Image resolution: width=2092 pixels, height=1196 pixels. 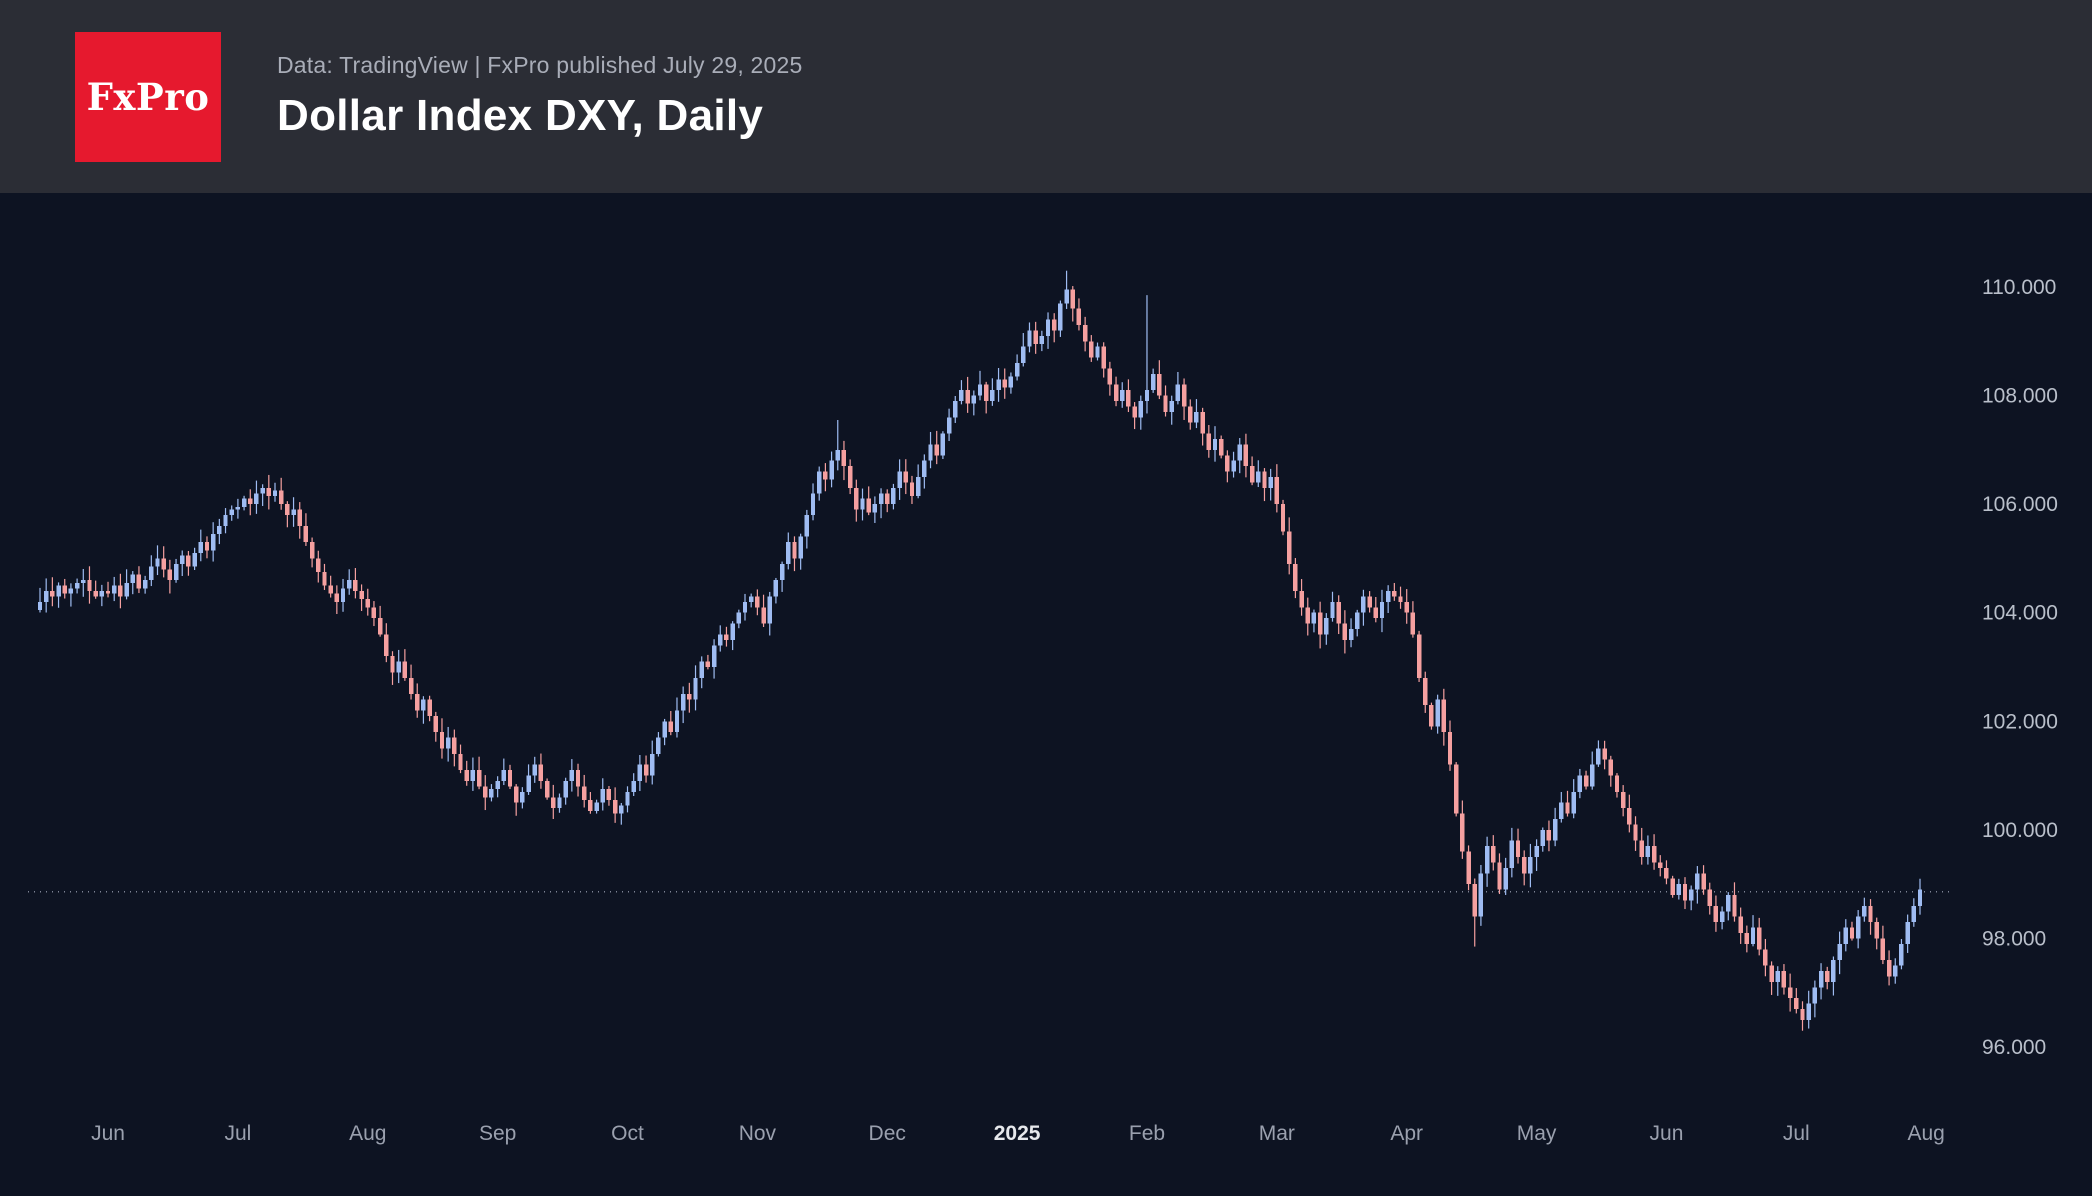 What do you see at coordinates (1796, 1133) in the screenshot?
I see `x-axis-label: Jul` at bounding box center [1796, 1133].